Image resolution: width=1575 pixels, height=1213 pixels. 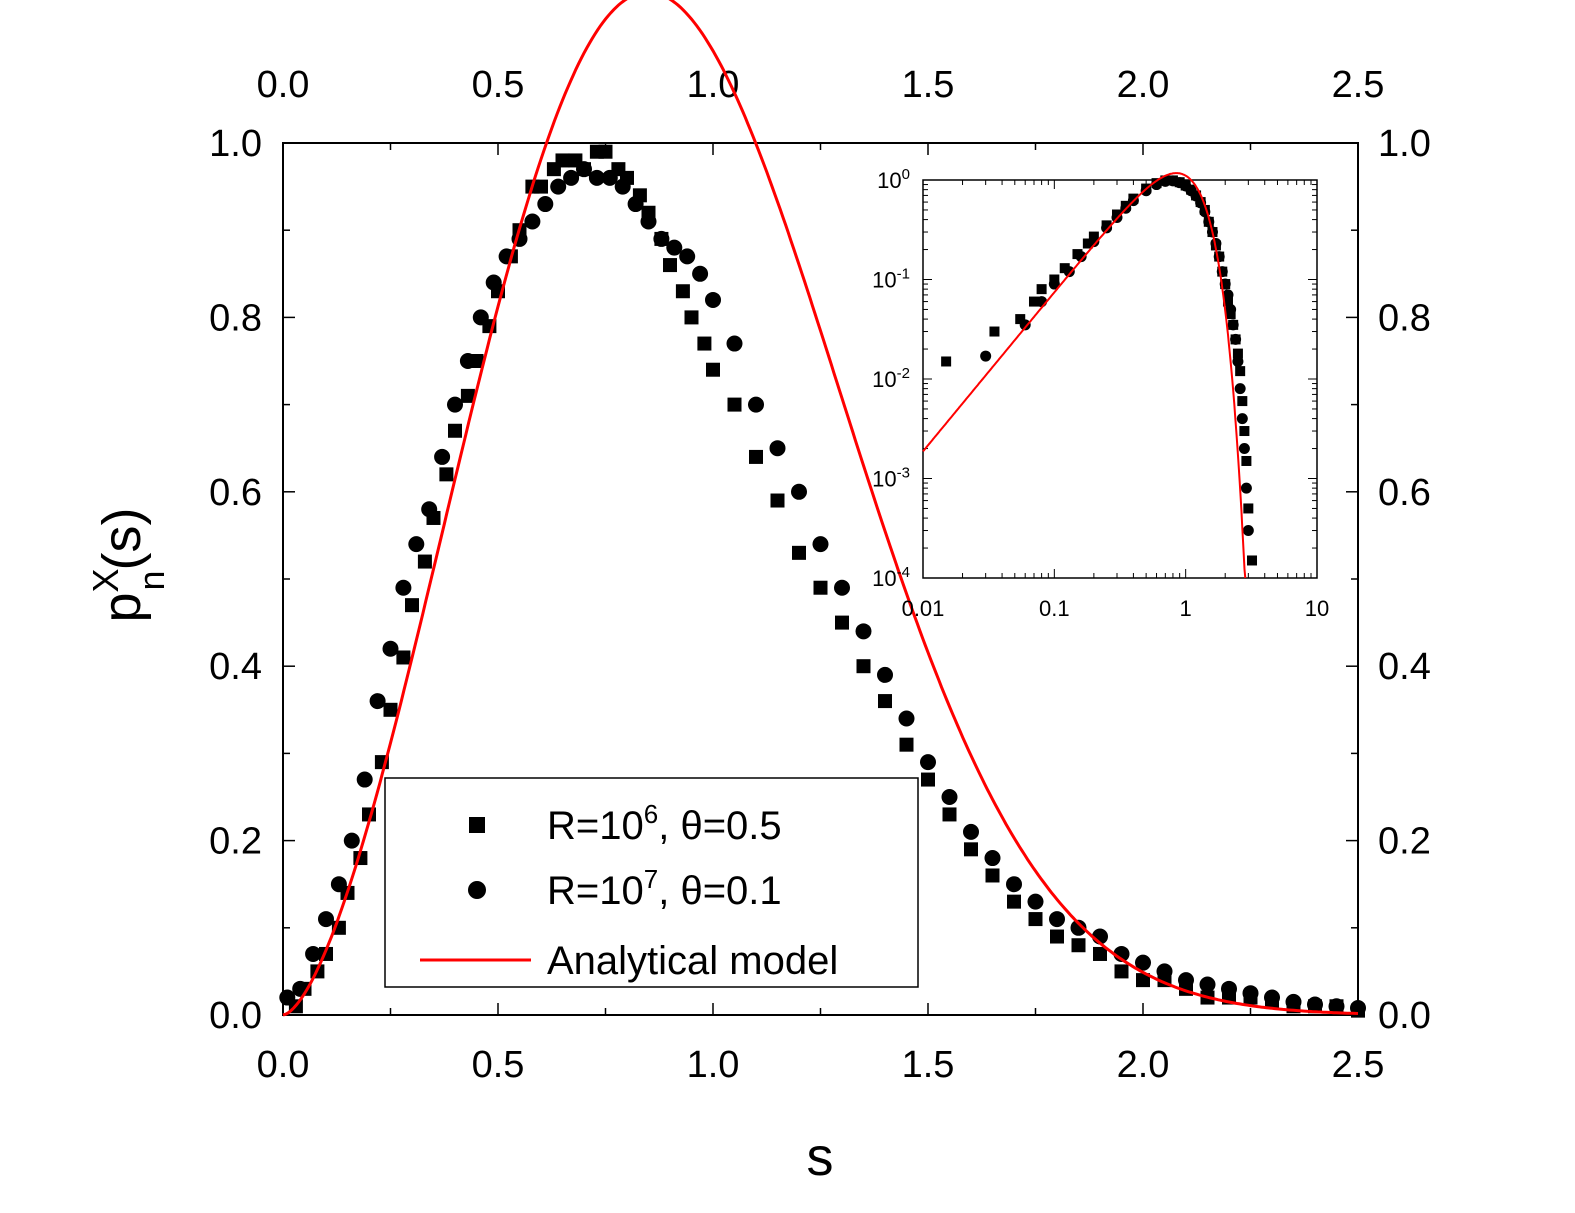 What do you see at coordinates (1358, 85) in the screenshot?
I see `x-tick-label-top: 2.5` at bounding box center [1358, 85].